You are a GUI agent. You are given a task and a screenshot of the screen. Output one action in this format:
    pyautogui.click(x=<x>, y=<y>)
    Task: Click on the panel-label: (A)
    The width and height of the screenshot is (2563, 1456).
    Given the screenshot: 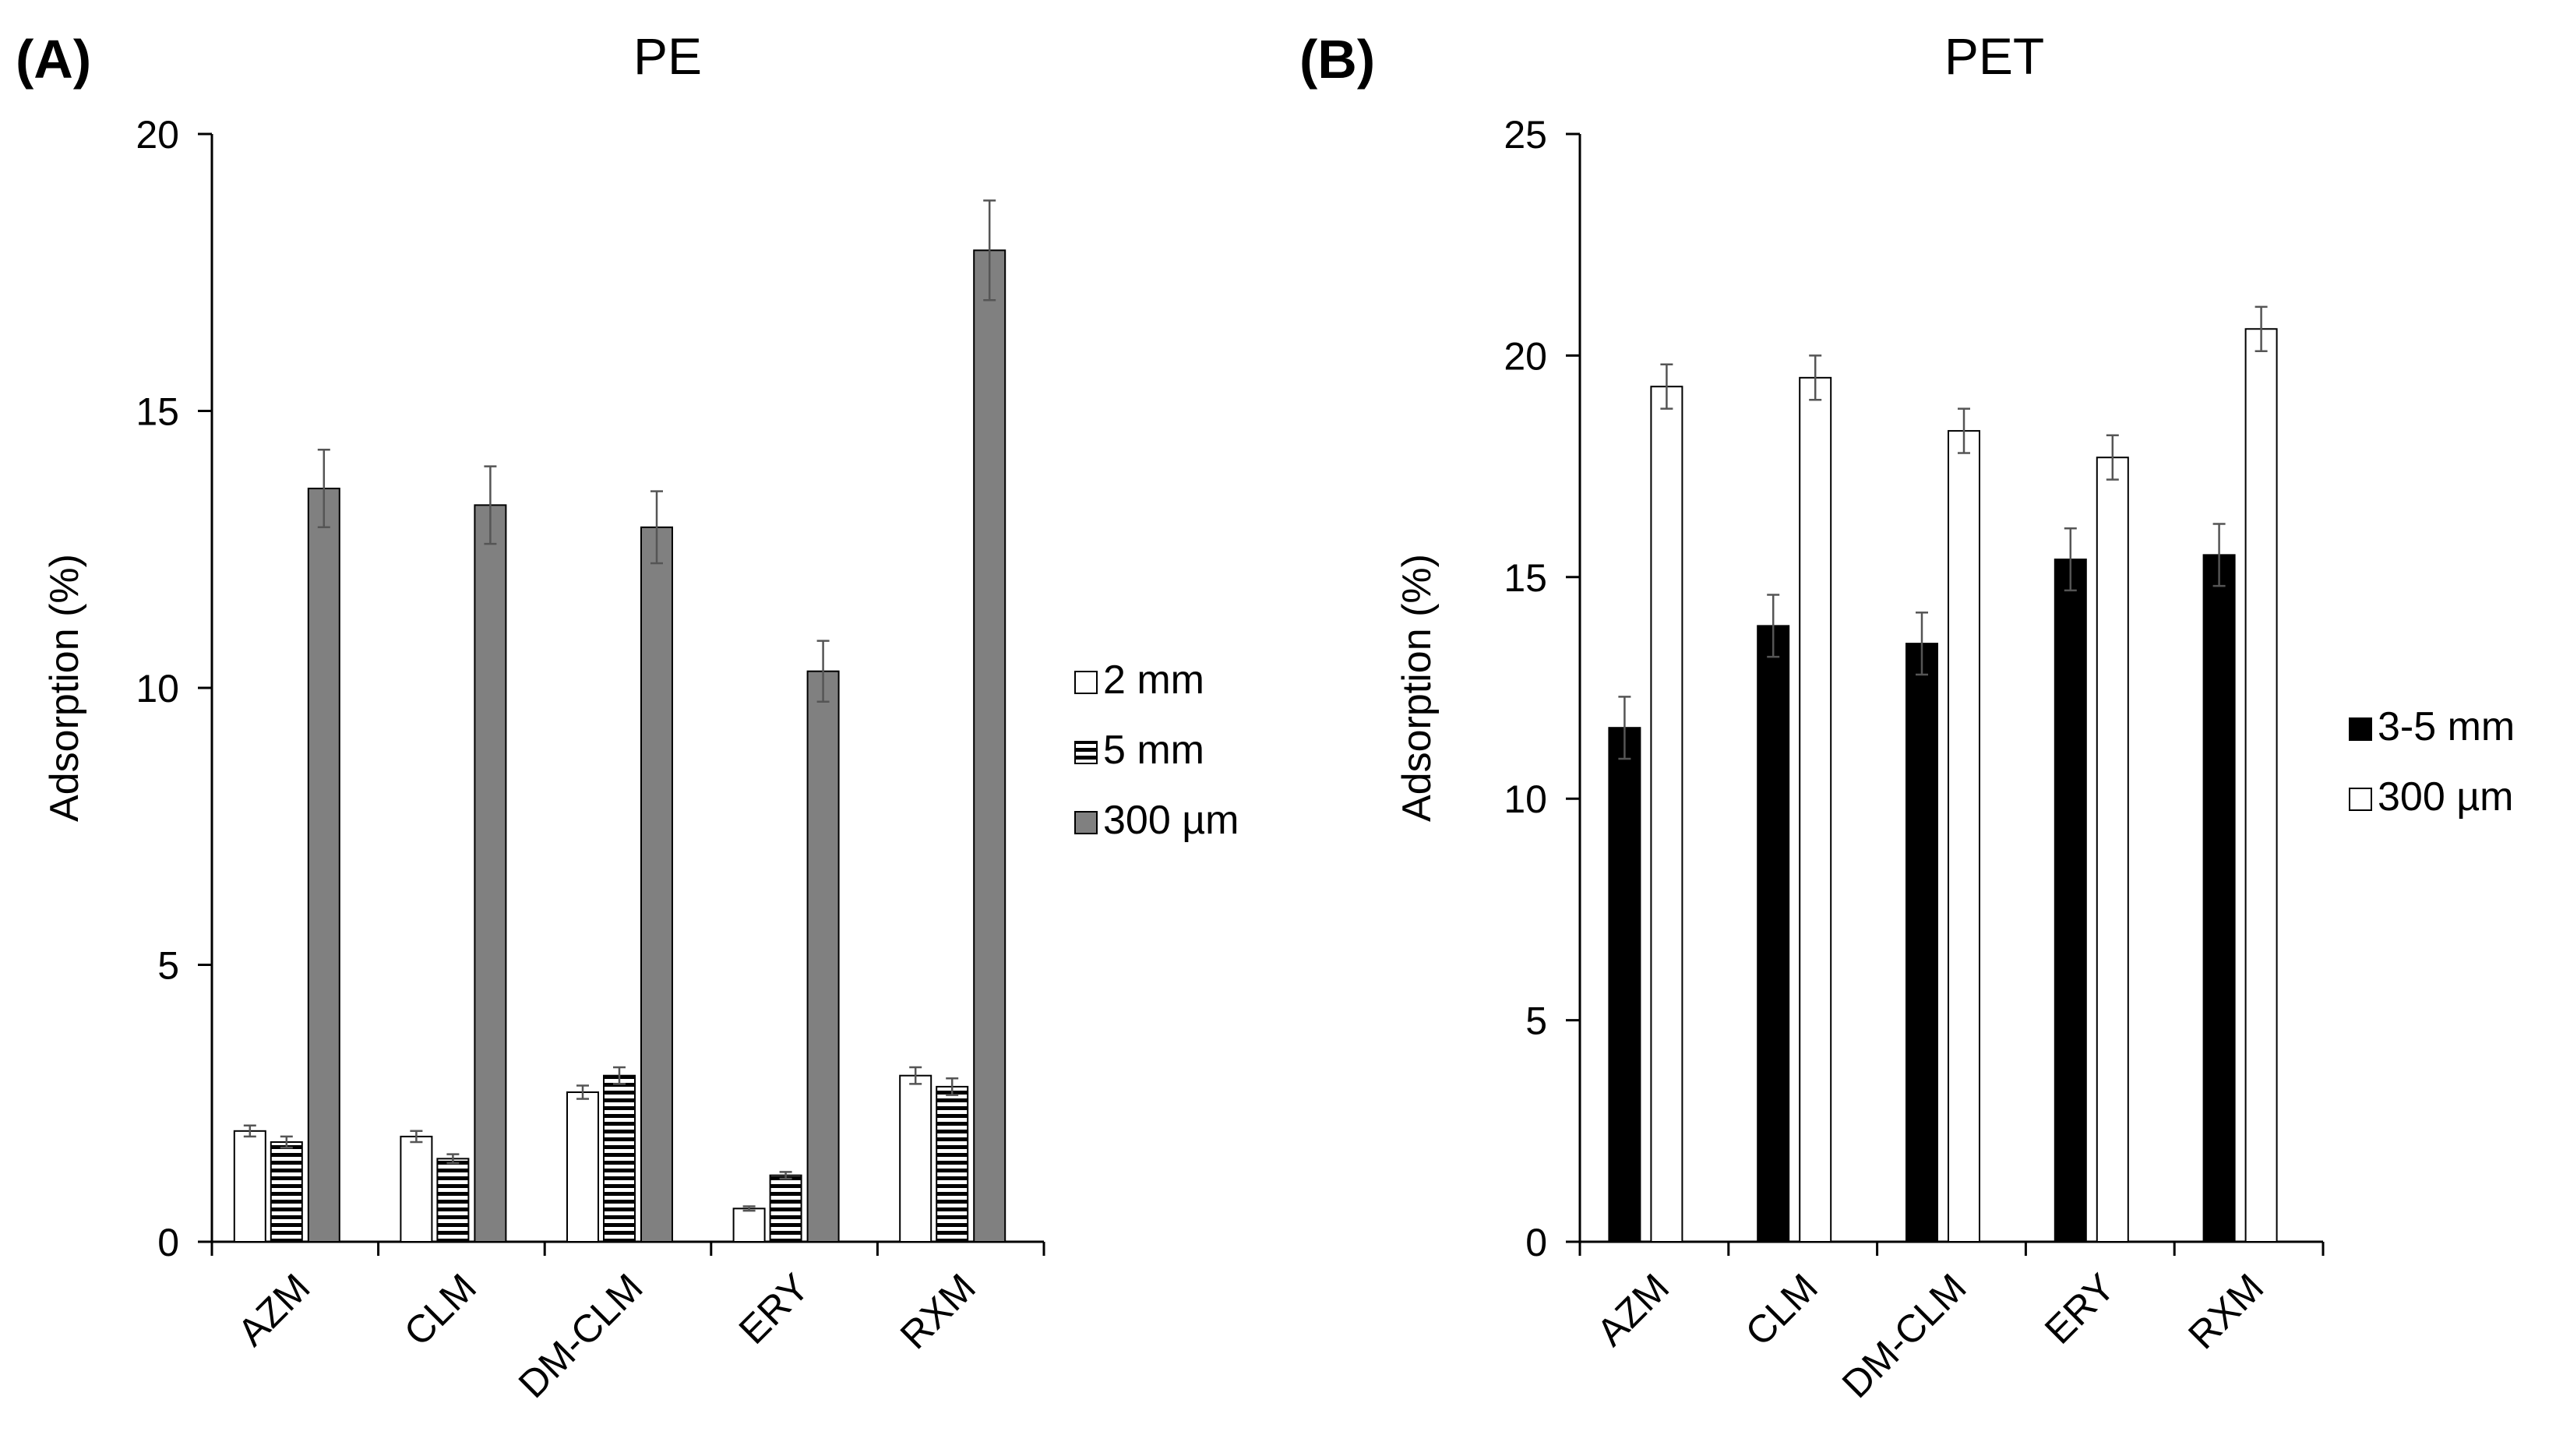 What is the action you would take?
    pyautogui.click(x=53, y=60)
    